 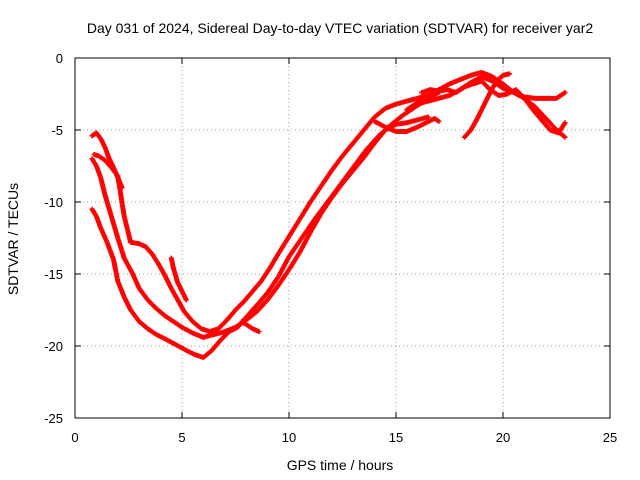 What do you see at coordinates (59, 58) in the screenshot?
I see `y-tick-label: 0` at bounding box center [59, 58].